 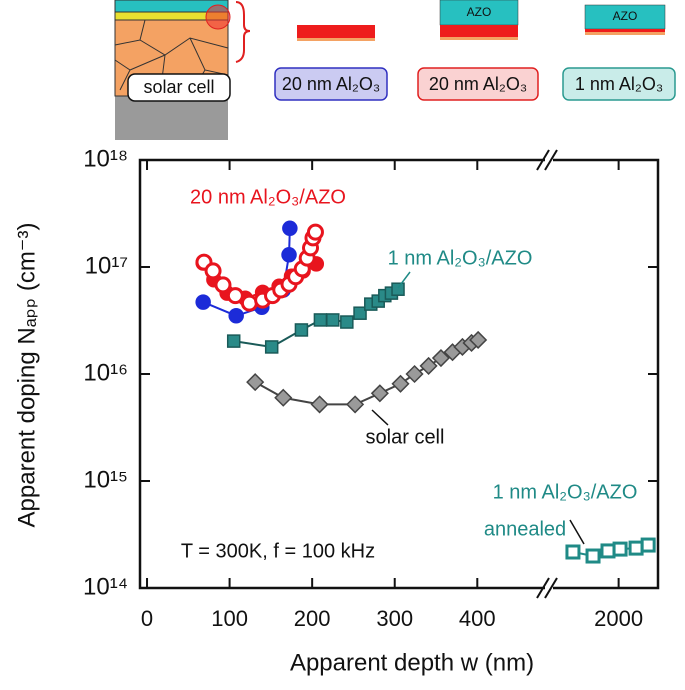 I want to click on x-tick-label: 0, so click(x=147, y=618).